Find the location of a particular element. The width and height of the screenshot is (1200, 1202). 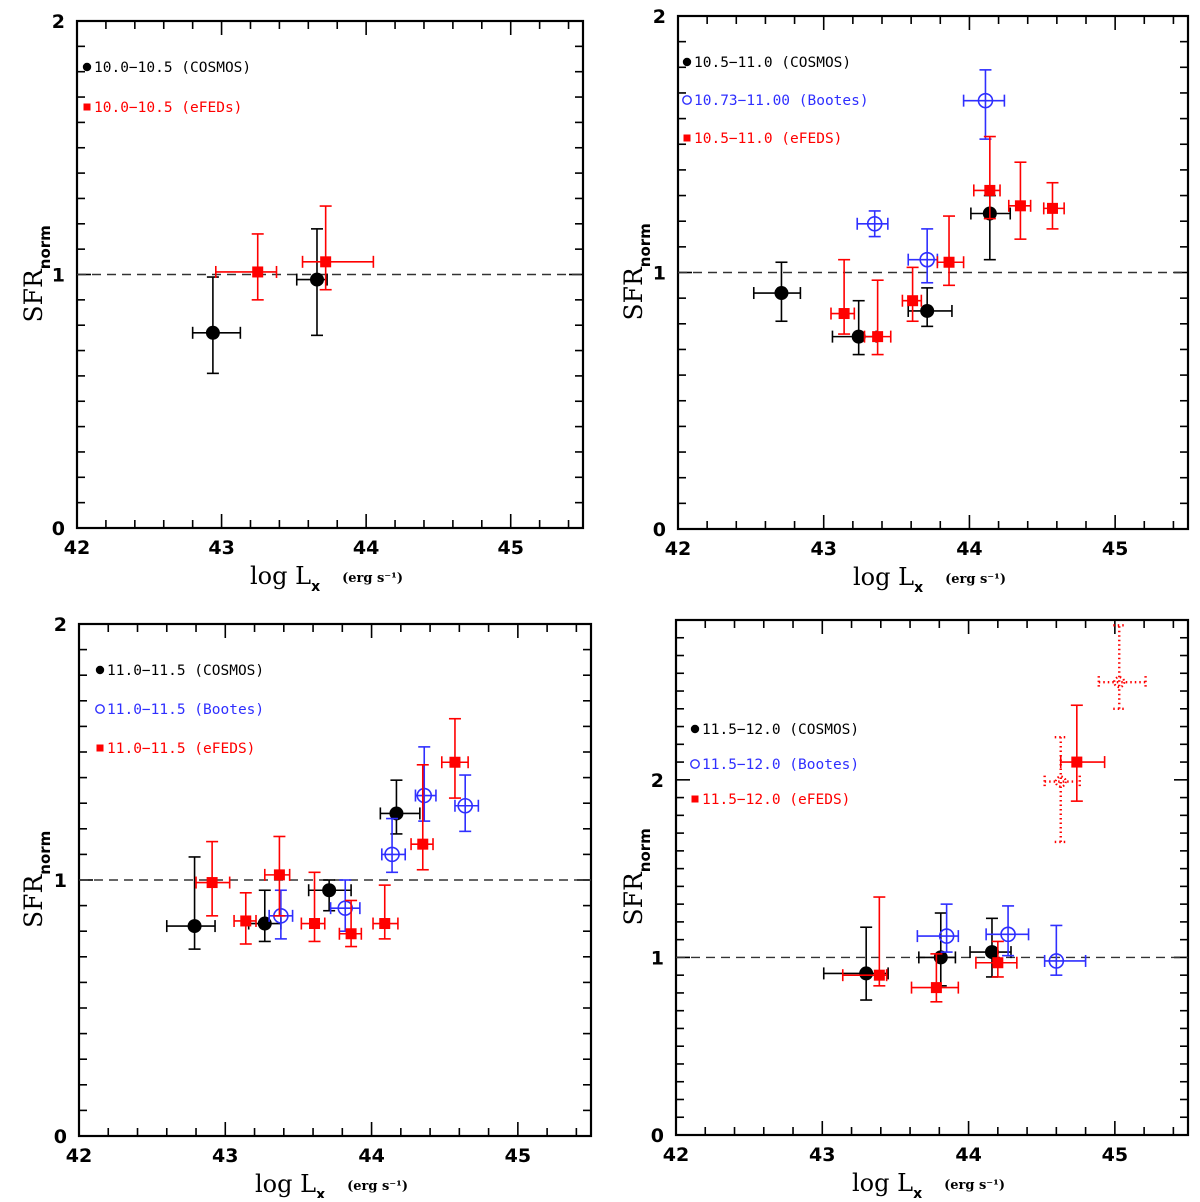

legend-entry: 11.0−11.5 (eFEDS) is located at coordinates (175, 749).